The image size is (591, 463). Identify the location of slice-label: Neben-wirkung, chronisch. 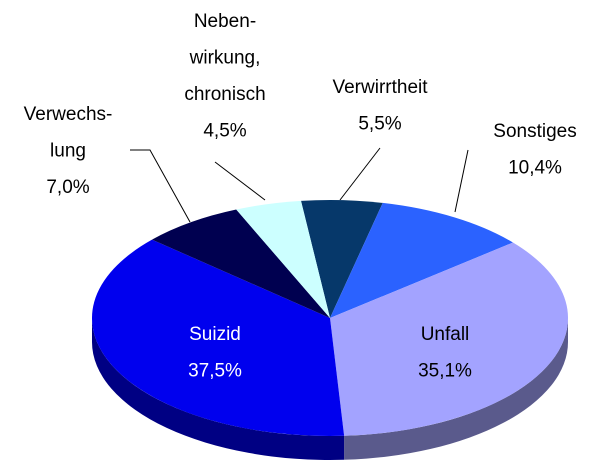
(224, 58).